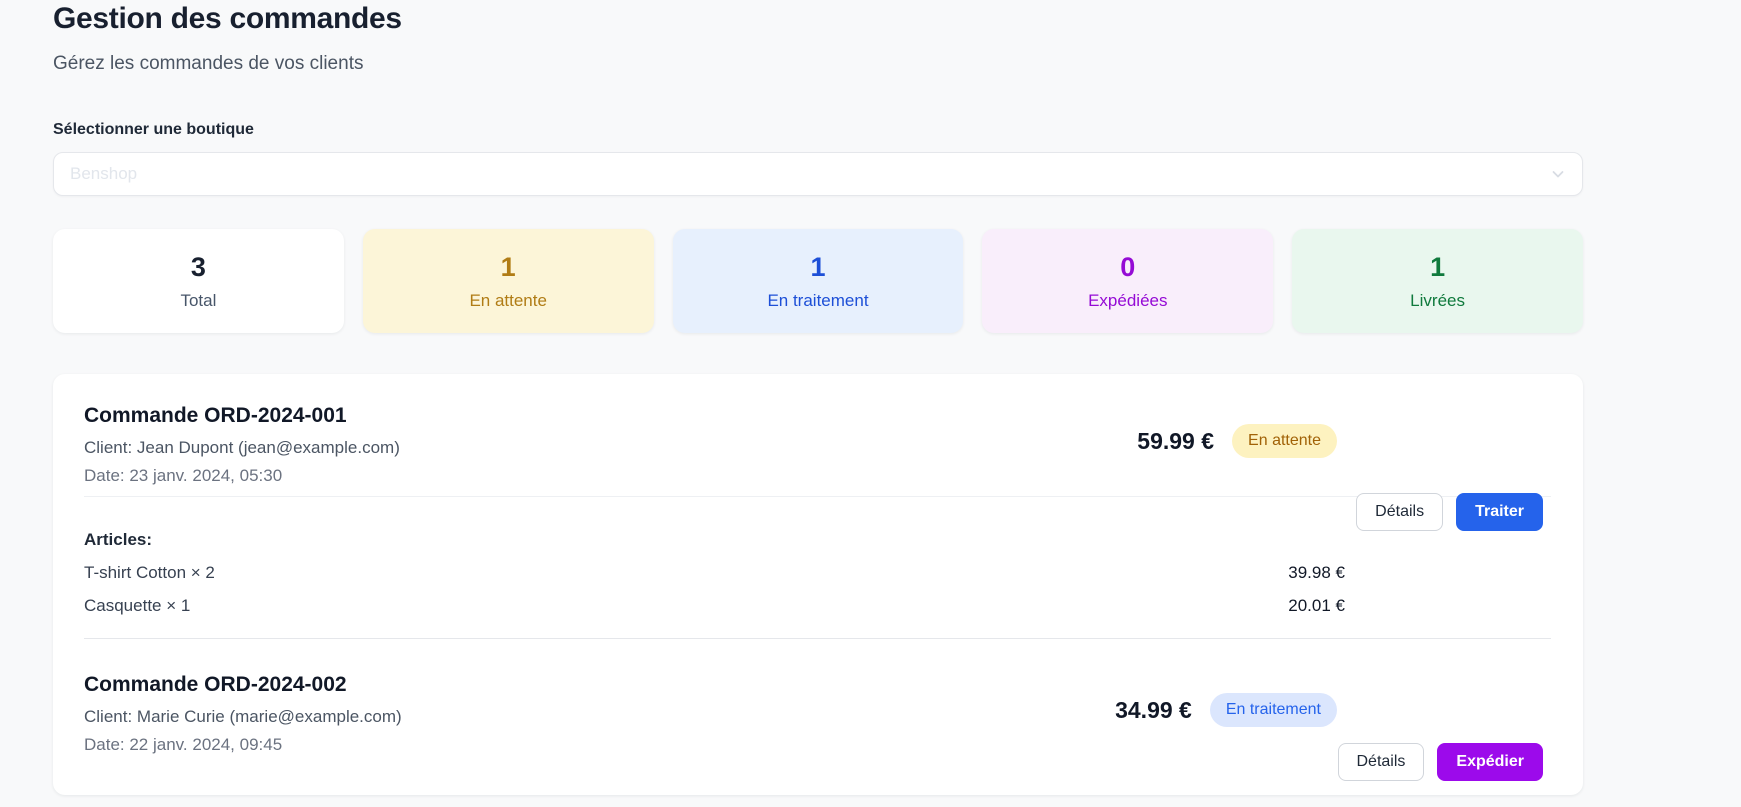 The width and height of the screenshot is (1741, 807). What do you see at coordinates (1128, 266) in the screenshot?
I see `stat-value: 0` at bounding box center [1128, 266].